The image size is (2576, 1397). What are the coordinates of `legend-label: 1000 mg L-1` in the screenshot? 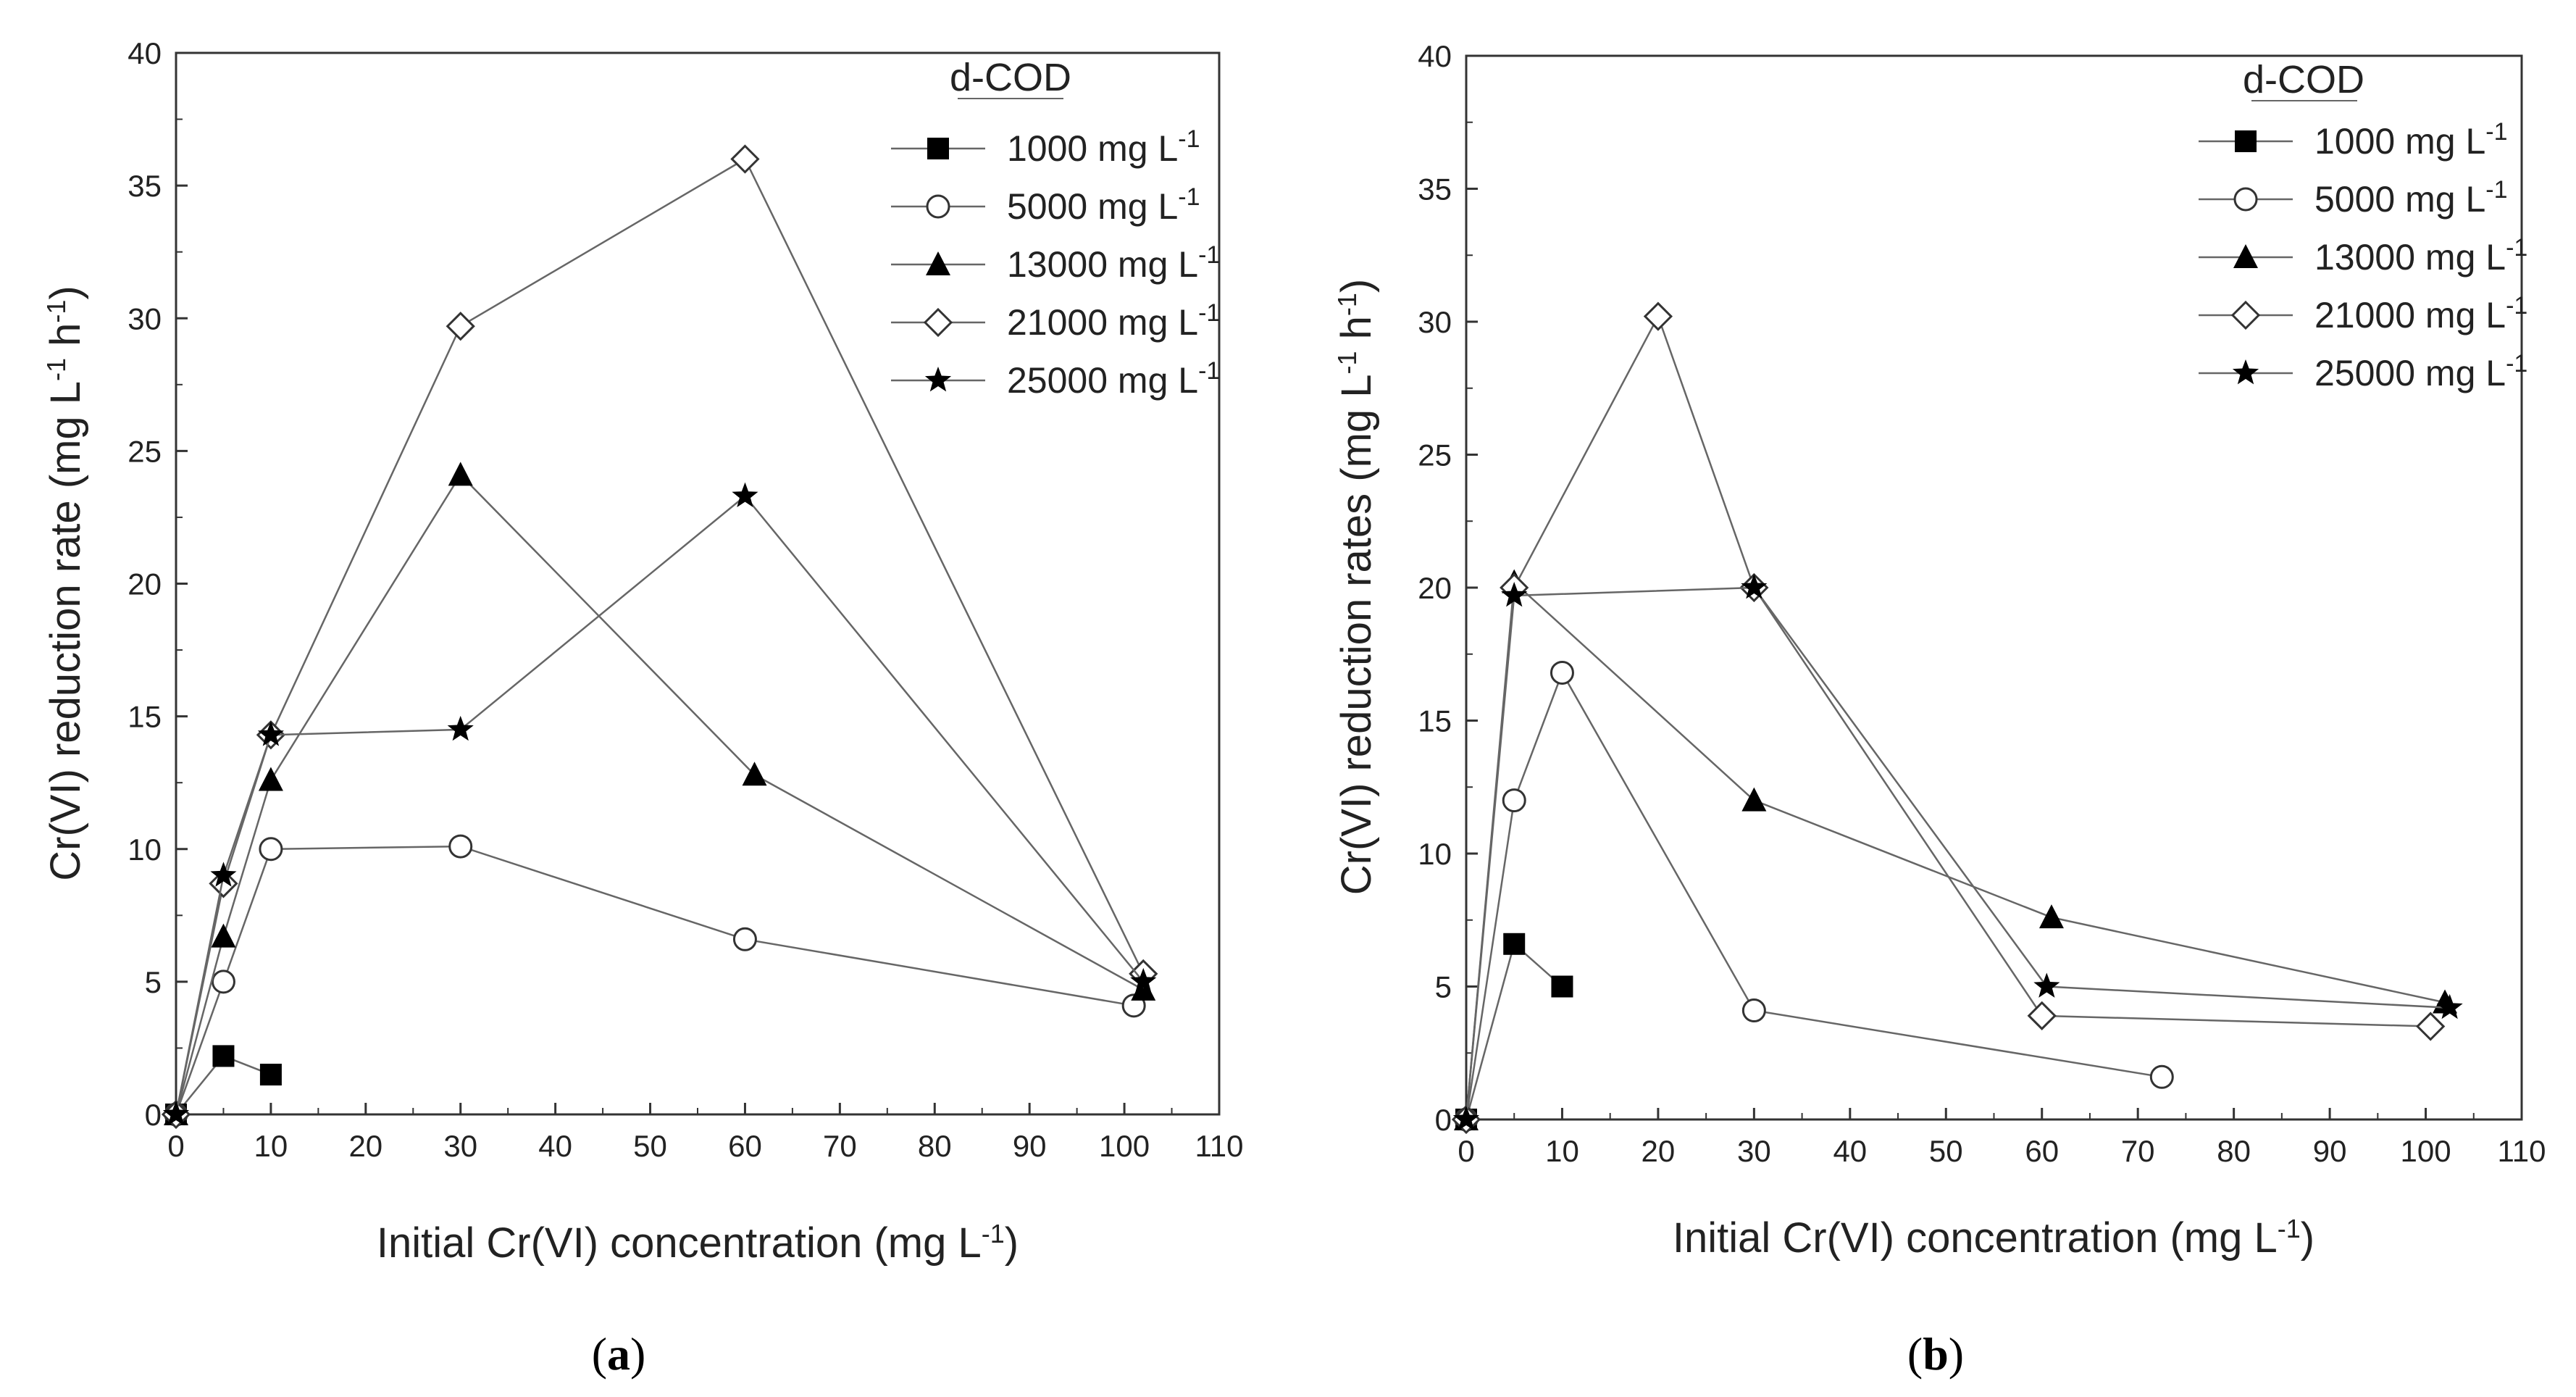 It's located at (1103, 147).